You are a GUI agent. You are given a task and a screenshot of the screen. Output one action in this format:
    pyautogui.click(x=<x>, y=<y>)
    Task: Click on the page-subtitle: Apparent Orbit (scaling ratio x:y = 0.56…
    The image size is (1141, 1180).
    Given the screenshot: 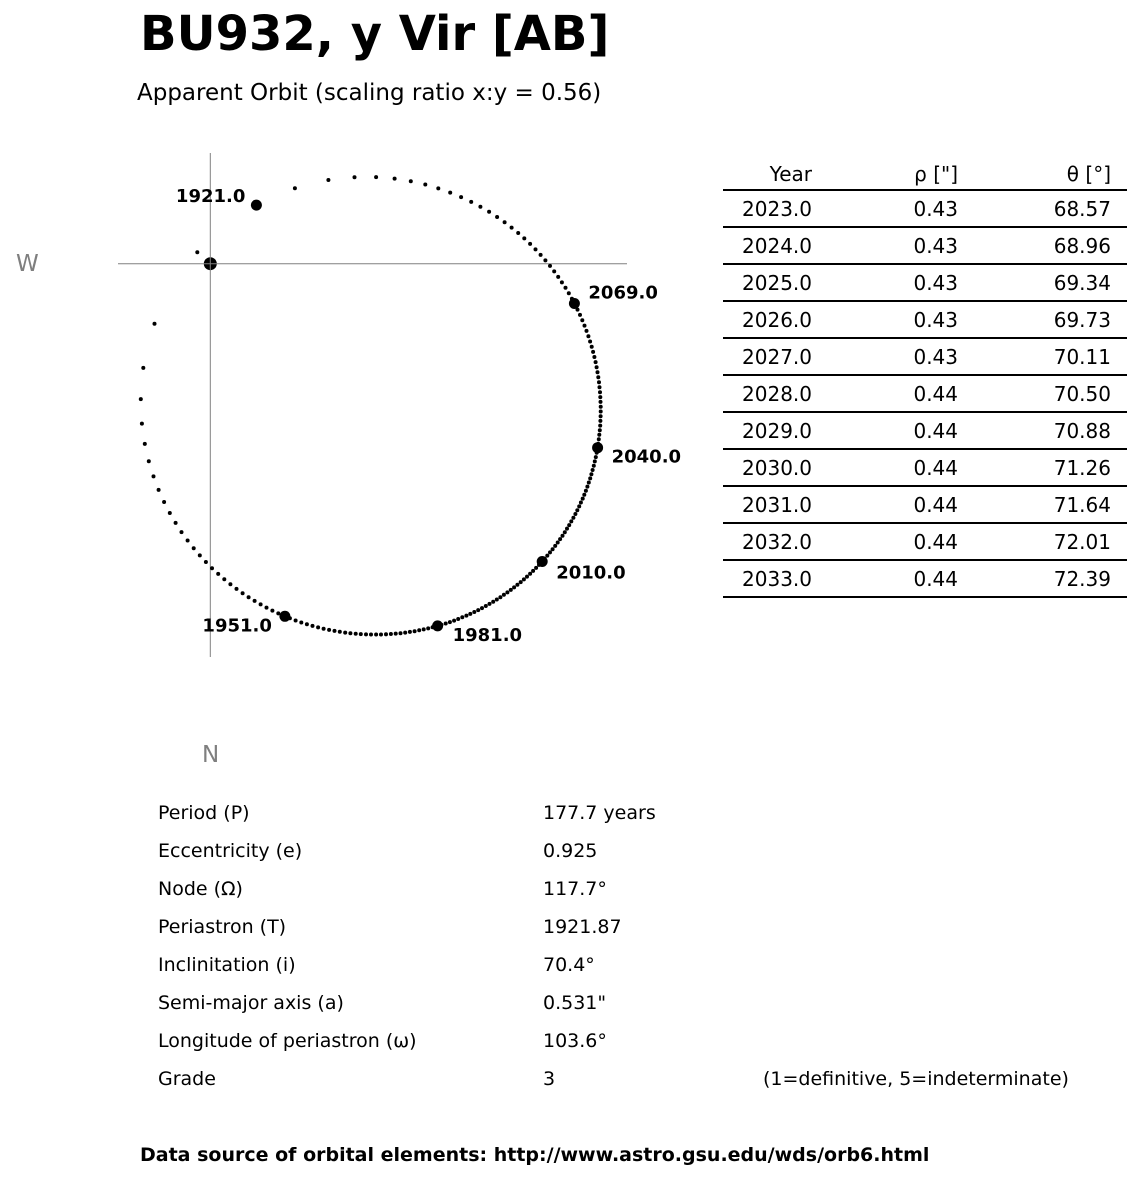 What is the action you would take?
    pyautogui.click(x=369, y=93)
    